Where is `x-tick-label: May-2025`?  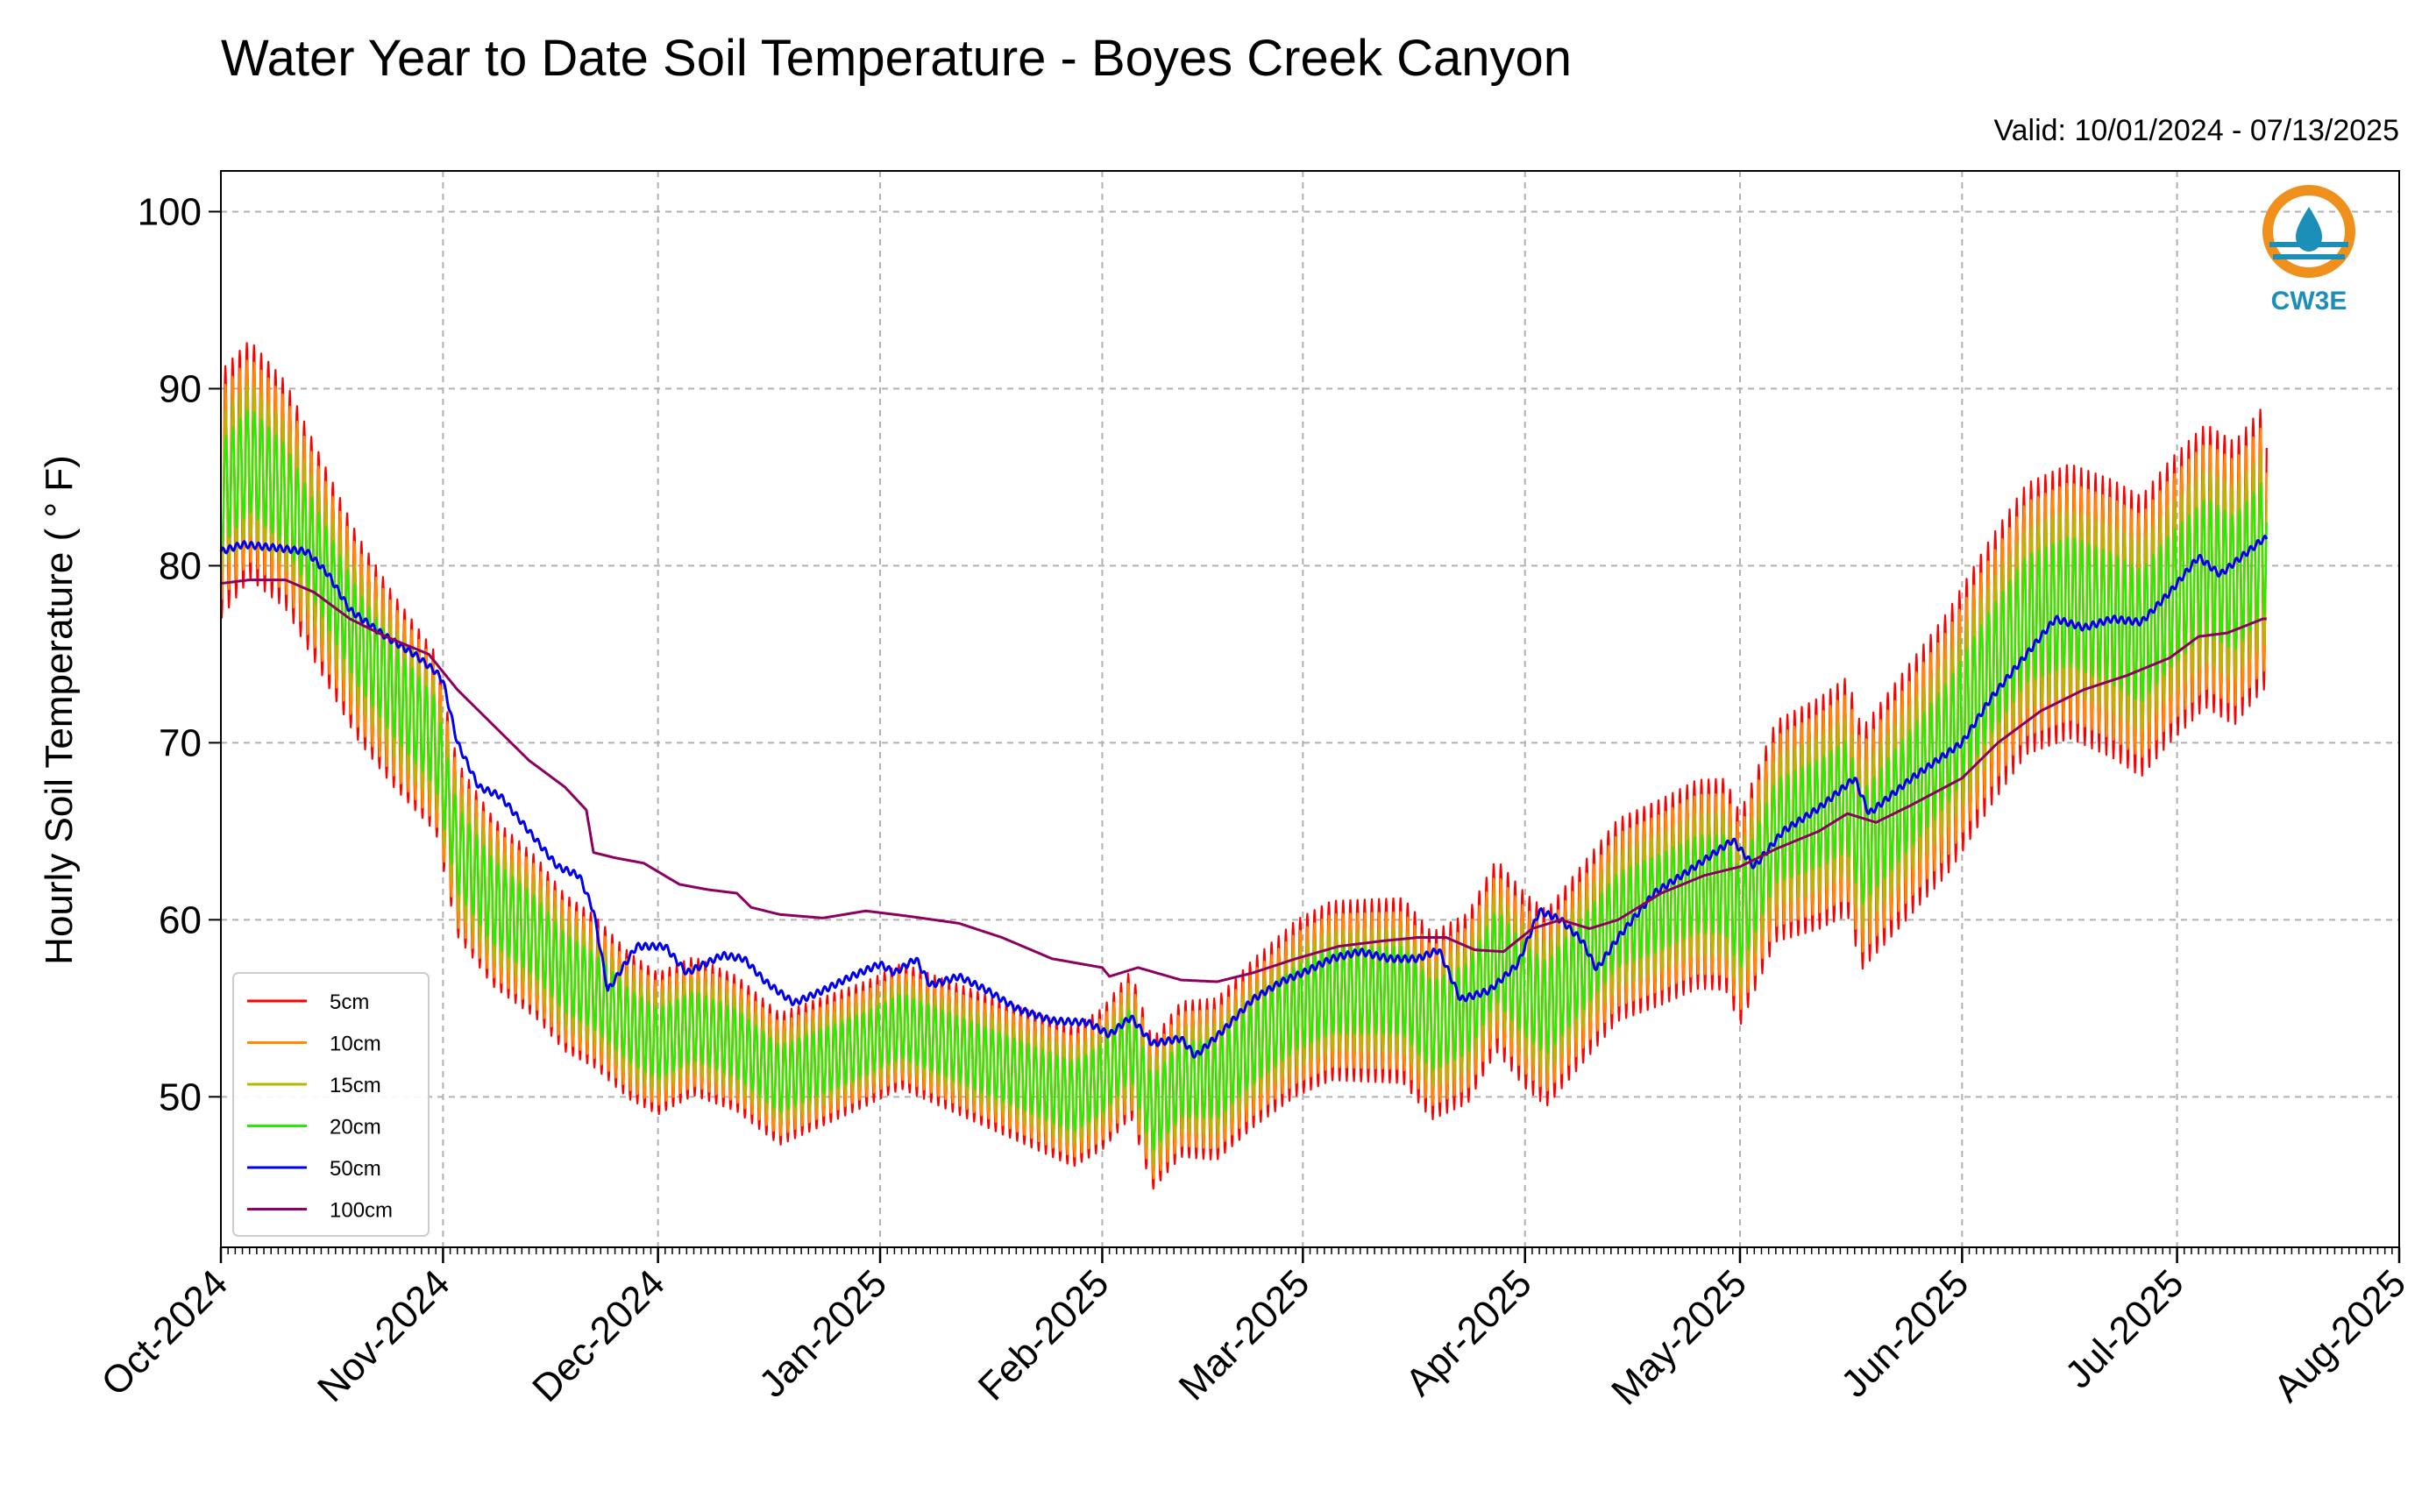
x-tick-label: May-2025 is located at coordinates (1679, 1337).